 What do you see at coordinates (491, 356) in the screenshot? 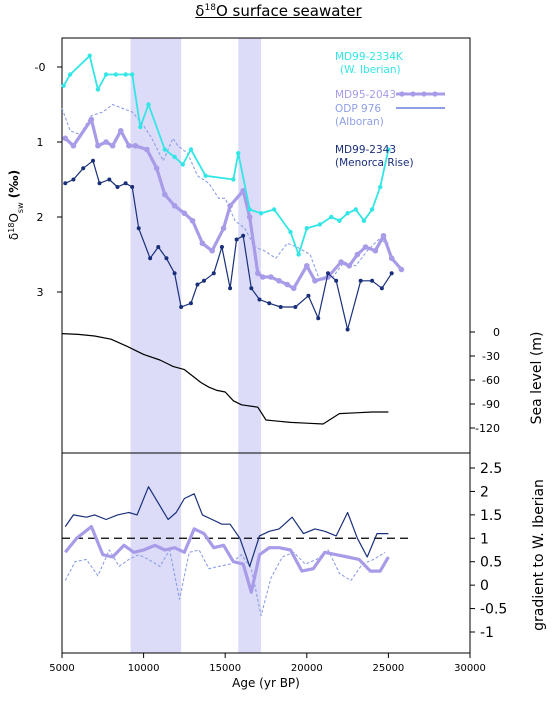
I see `sealevel-y-tick-label-1: -30` at bounding box center [491, 356].